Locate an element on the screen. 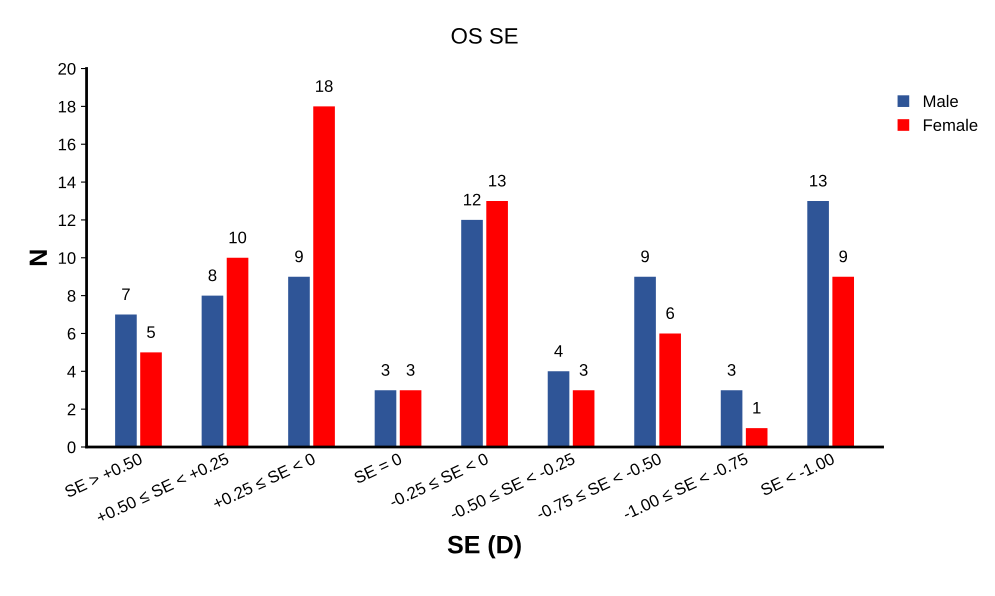 Image resolution: width=995 pixels, height=596 pixels. x-tick-label: SE = 0 is located at coordinates (378, 468).